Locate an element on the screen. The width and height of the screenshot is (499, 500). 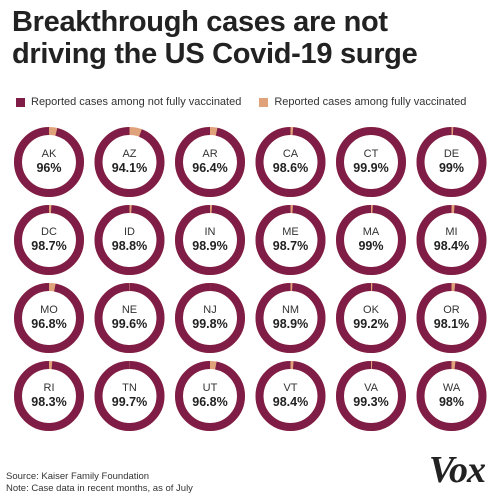
state-code-vt: VT is located at coordinates (290, 388).